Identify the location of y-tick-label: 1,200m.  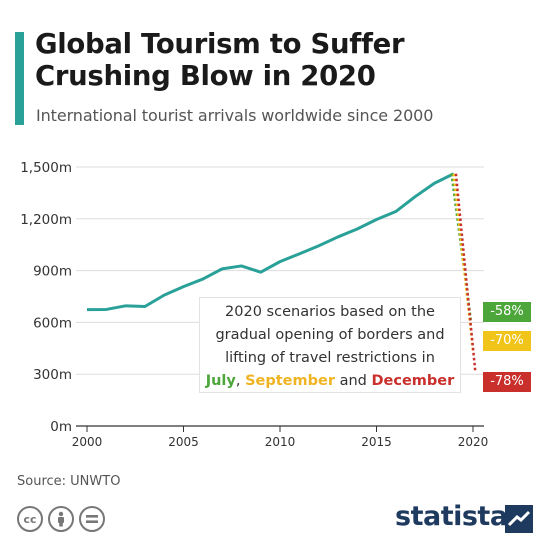
(46, 220).